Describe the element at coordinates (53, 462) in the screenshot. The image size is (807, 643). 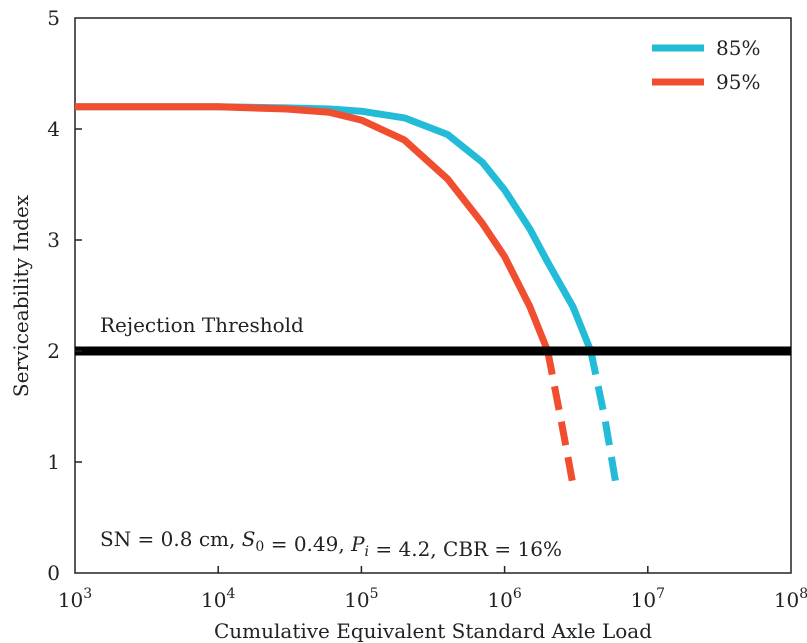
I see `y-tick-label: 1` at that location.